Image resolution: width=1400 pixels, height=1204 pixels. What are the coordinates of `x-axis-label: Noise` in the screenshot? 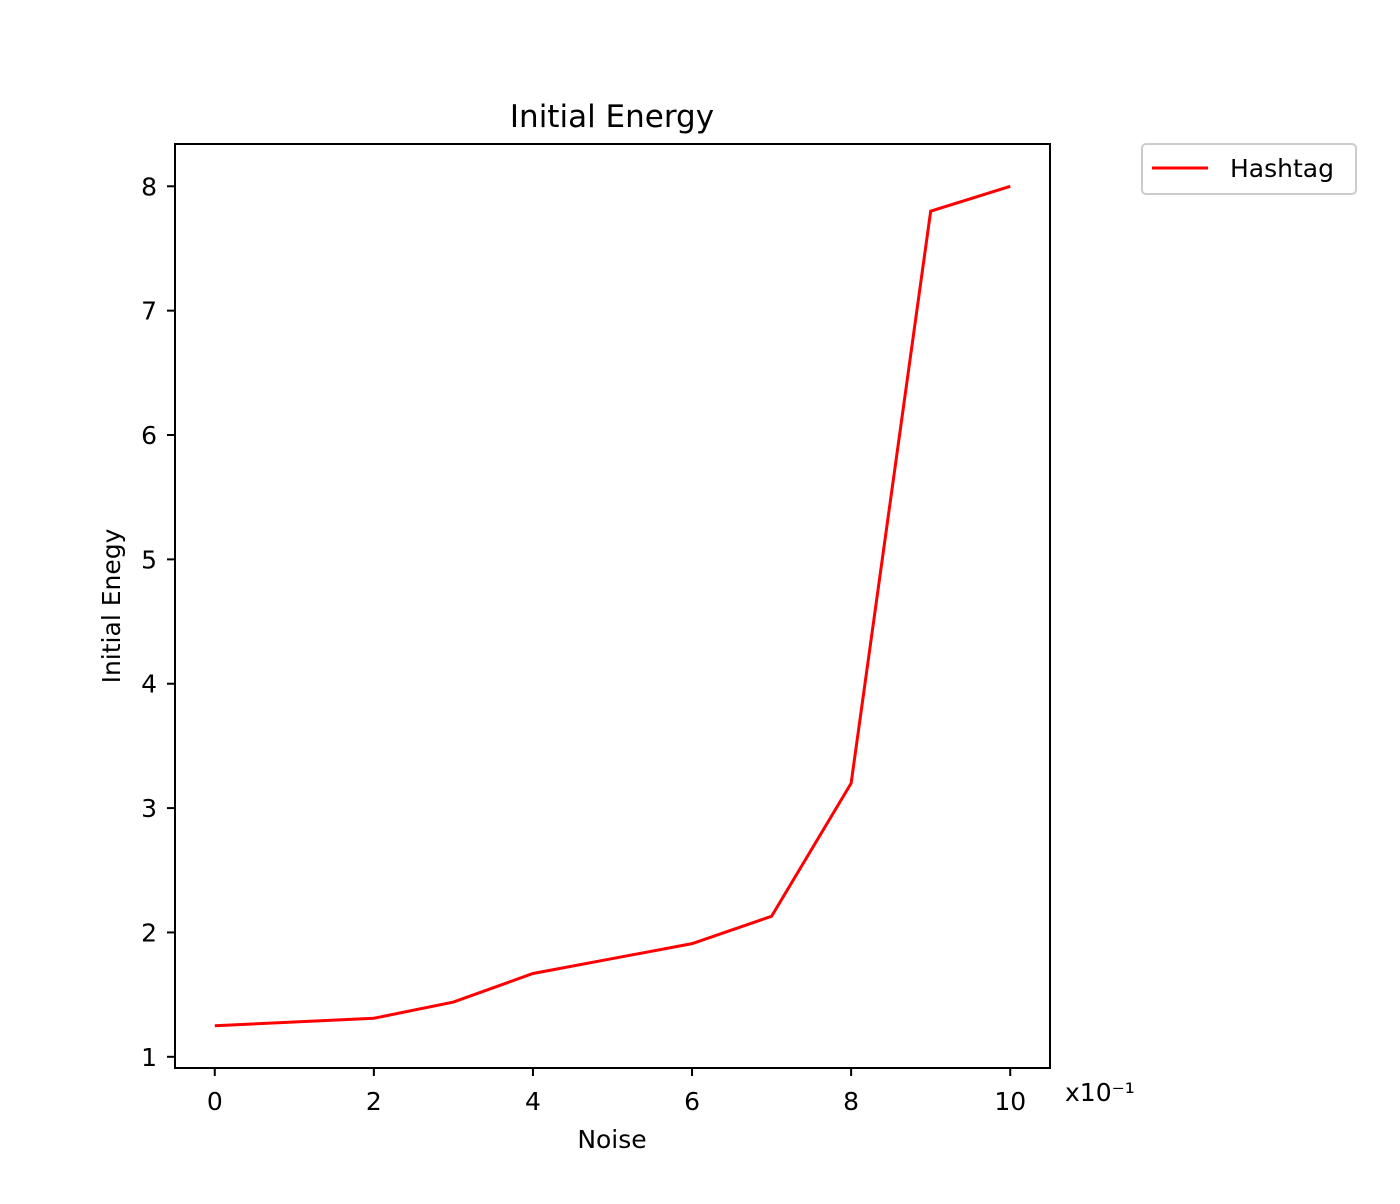 It's located at (611, 1139).